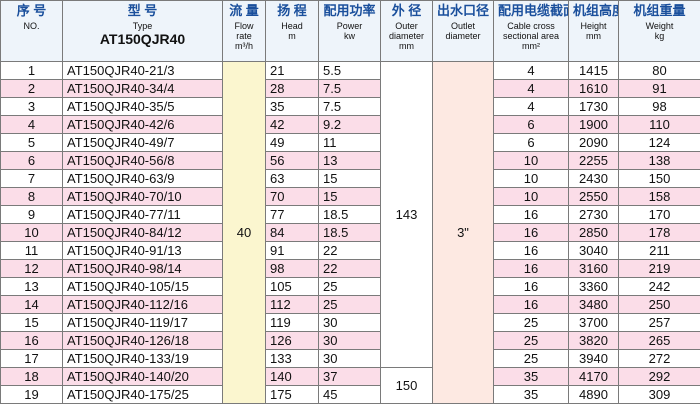 Image resolution: width=700 pixels, height=409 pixels. I want to click on column-header: 流 量 Flow rate m³/h, so click(244, 31).